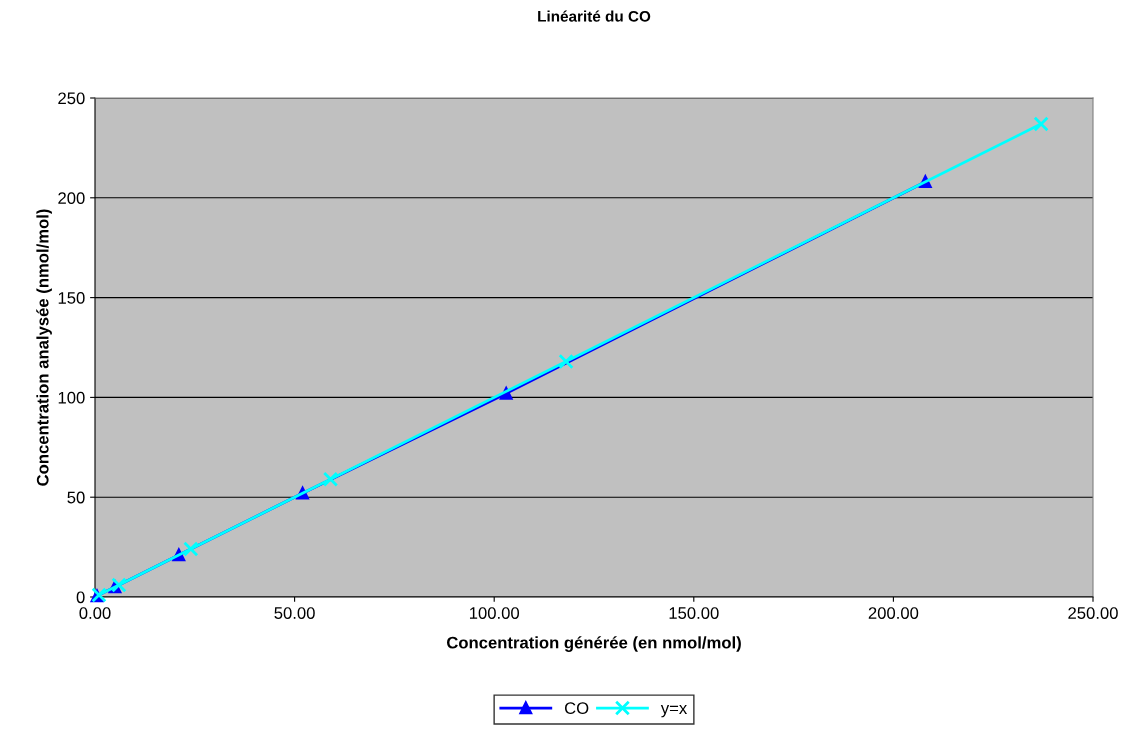 The width and height of the screenshot is (1128, 733). What do you see at coordinates (576, 708) in the screenshot?
I see `legend-label: CO` at bounding box center [576, 708].